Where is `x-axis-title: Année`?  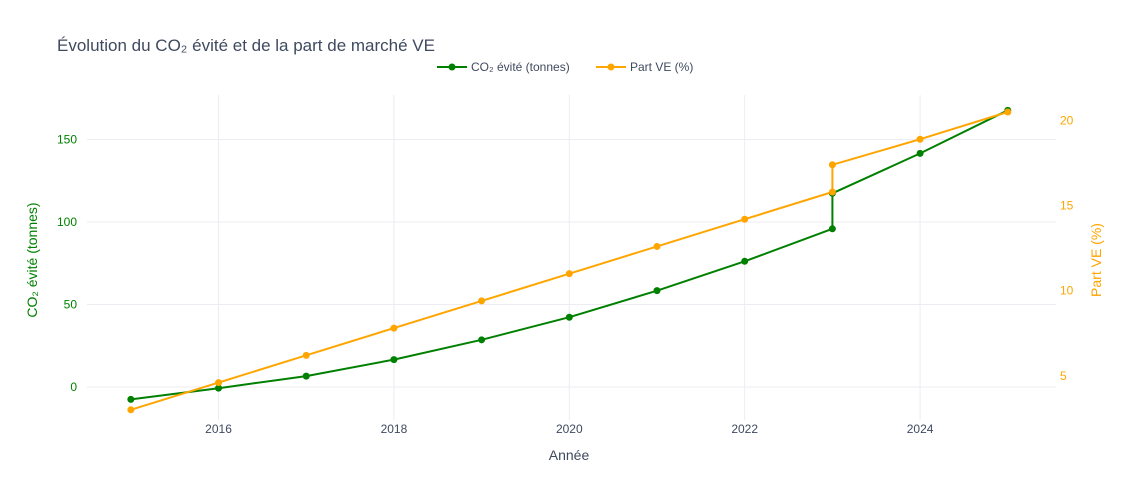
x-axis-title: Année is located at coordinates (569, 455).